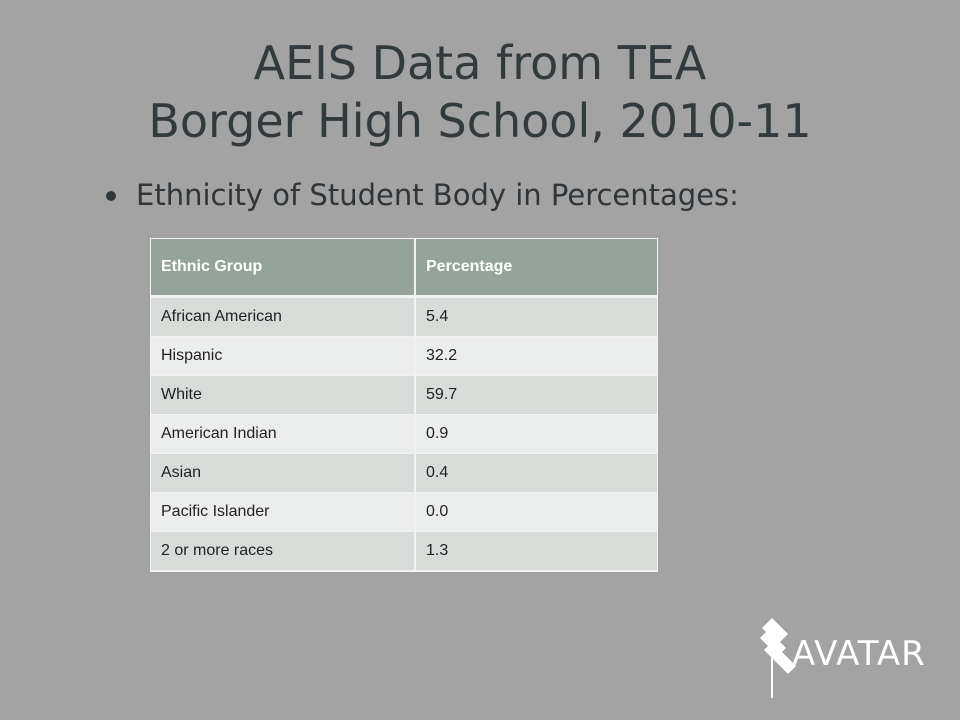 The height and width of the screenshot is (720, 960). Describe the element at coordinates (536, 268) in the screenshot. I see `header-percentage: Percentage` at that location.